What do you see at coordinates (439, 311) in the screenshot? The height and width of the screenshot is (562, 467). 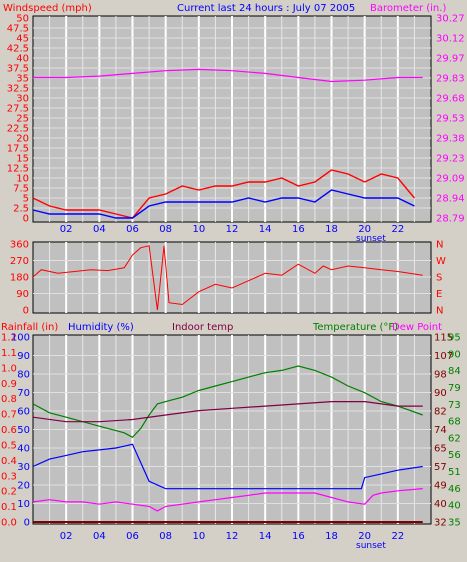 I see `tick-label: N` at bounding box center [439, 311].